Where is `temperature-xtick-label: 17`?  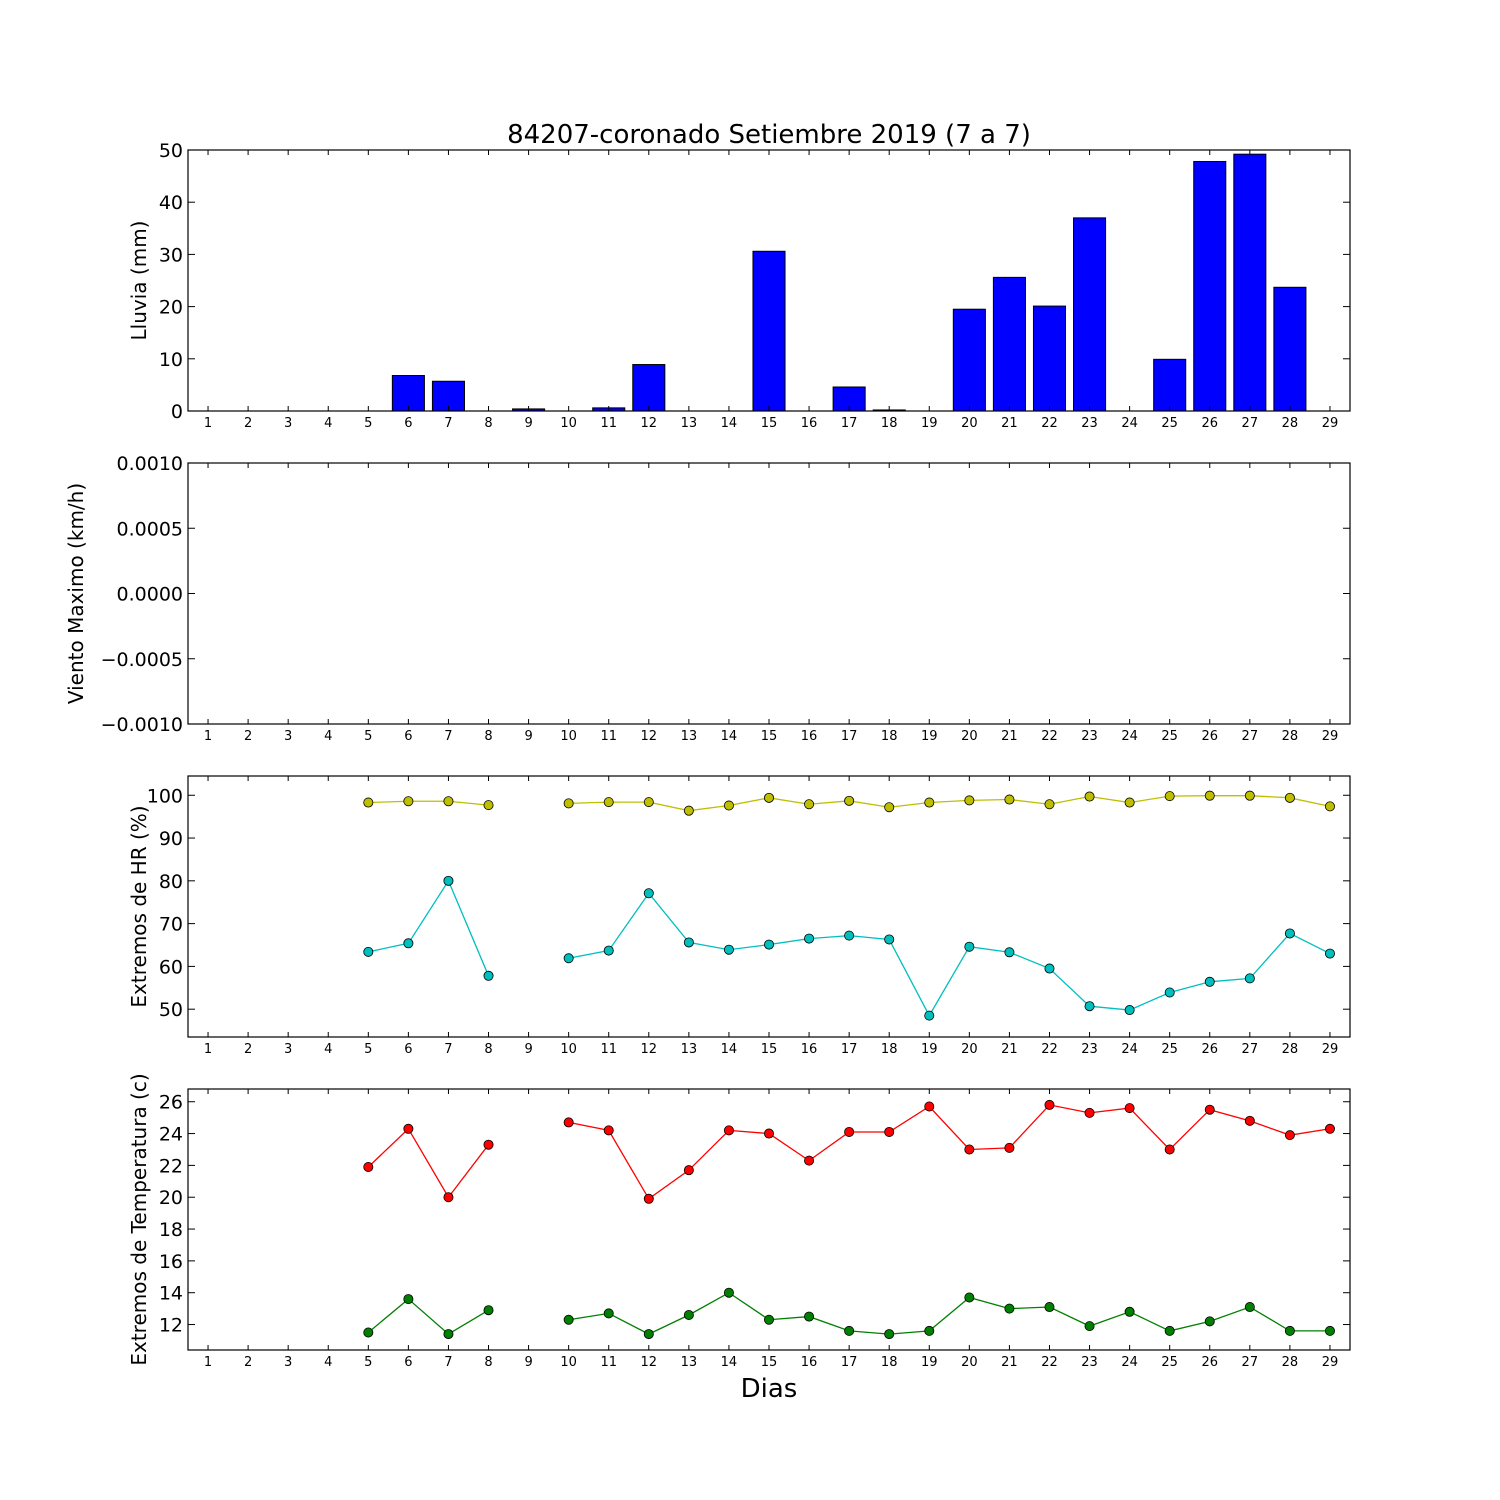 temperature-xtick-label: 17 is located at coordinates (849, 1362).